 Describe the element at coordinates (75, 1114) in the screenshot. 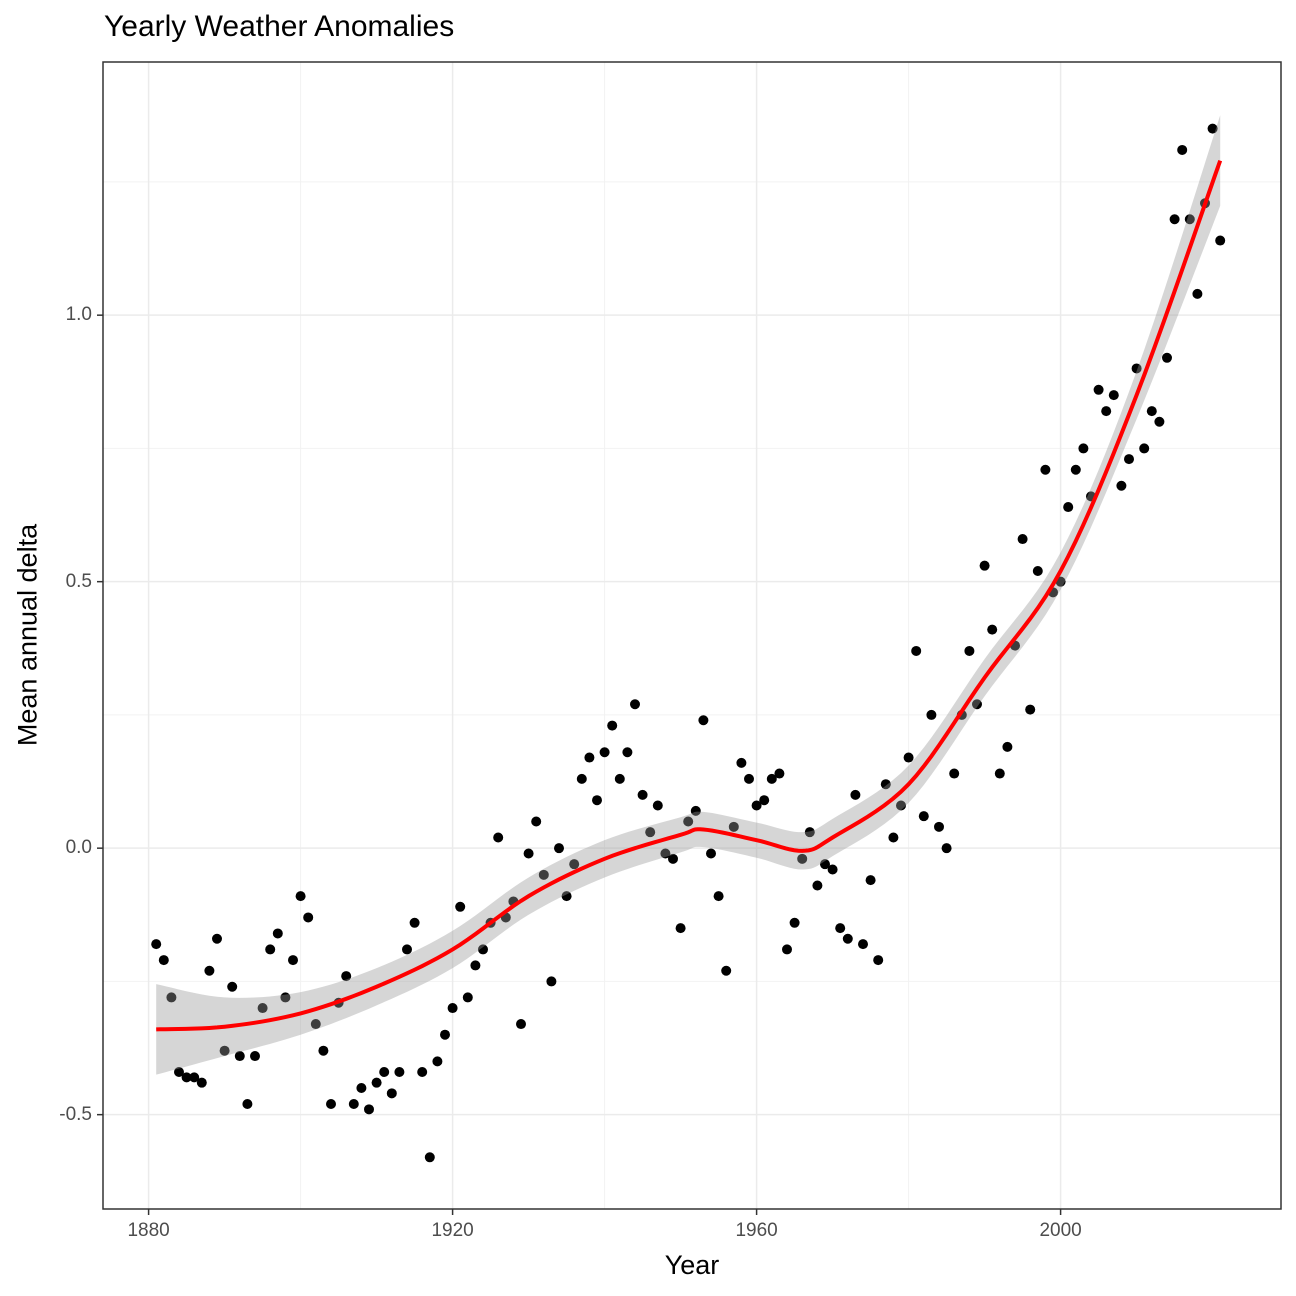

I see `y-tick-label: -0.5` at that location.